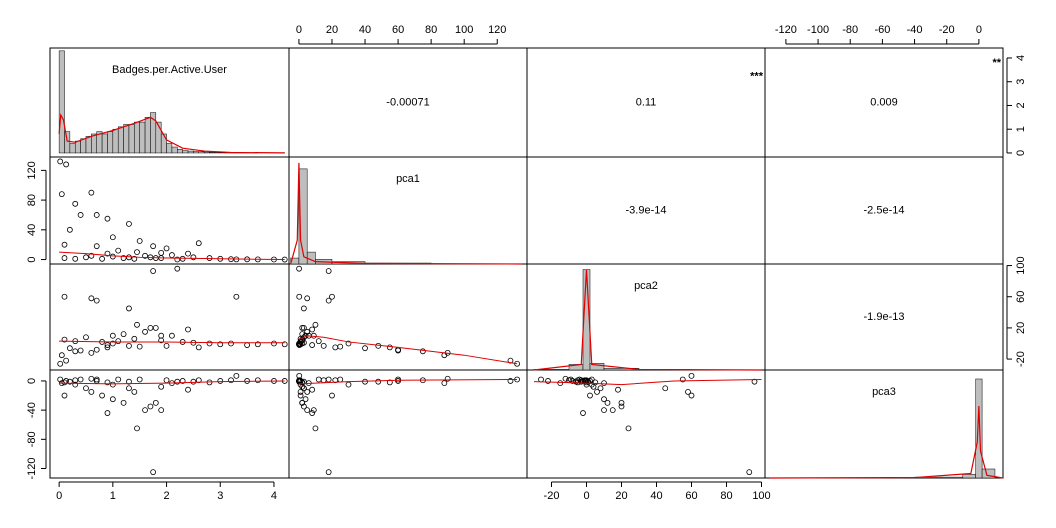 The width and height of the screenshot is (1056, 528). I want to click on y-tick-label: 1, so click(1021, 129).